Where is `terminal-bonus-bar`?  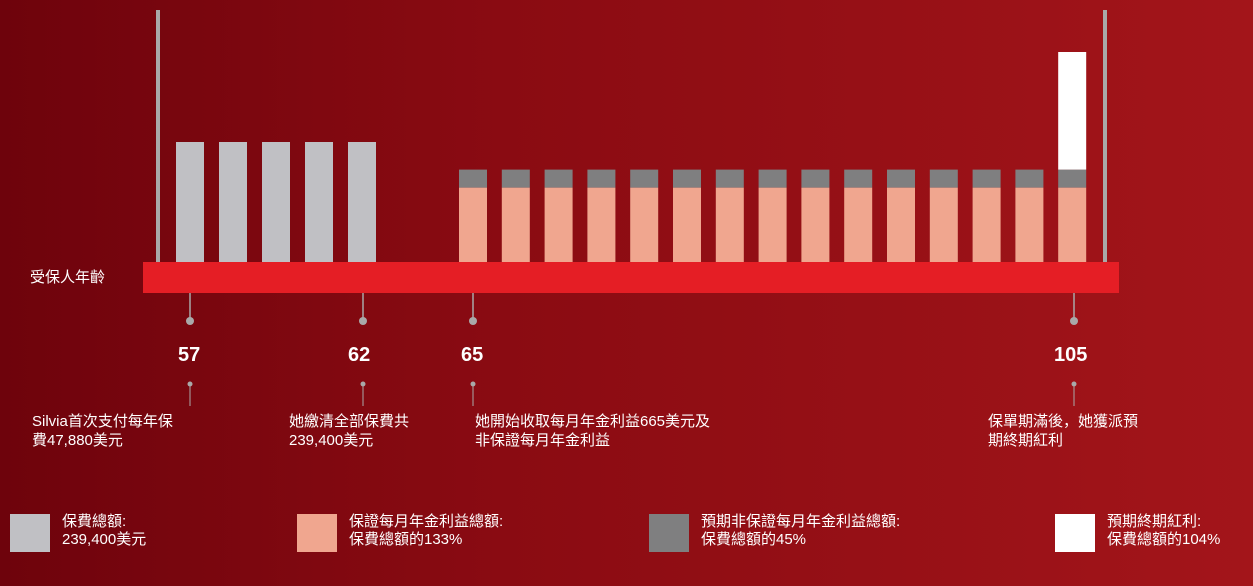 terminal-bonus-bar is located at coordinates (1072, 111).